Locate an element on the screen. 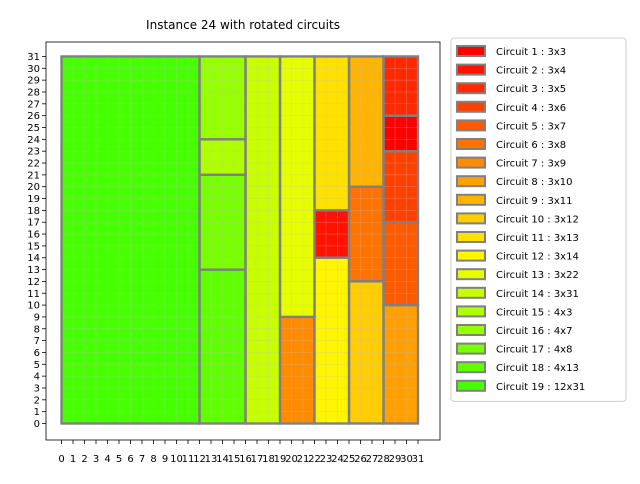 Image resolution: width=640 pixels, height=484 pixels. y-tick-label-21: 21 is located at coordinates (33, 175).